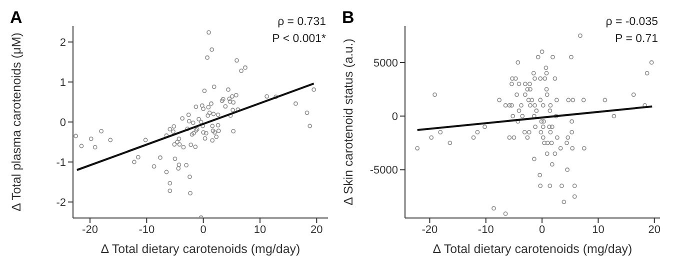 The height and width of the screenshot is (266, 685). Describe the element at coordinates (61, 162) in the screenshot. I see `y-tick-label: -1` at that location.